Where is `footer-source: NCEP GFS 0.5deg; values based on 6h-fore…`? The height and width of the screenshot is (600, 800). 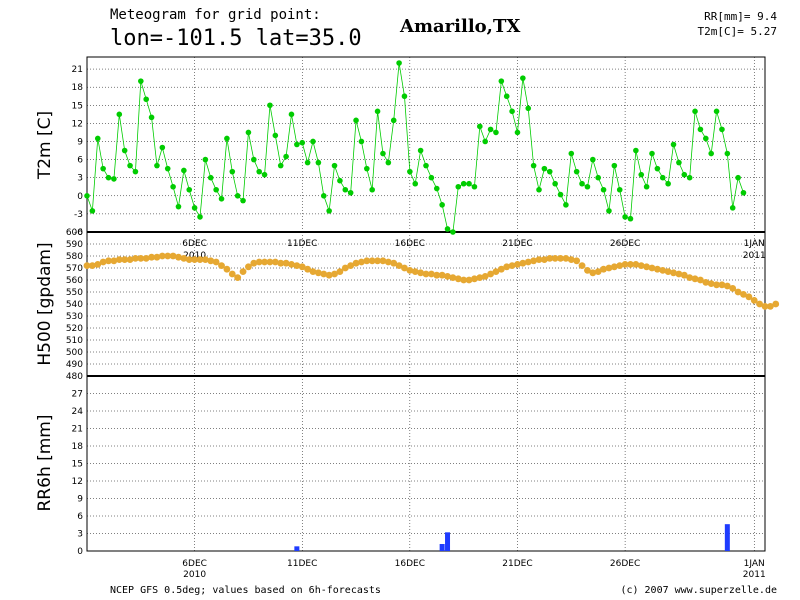
footer-source: NCEP GFS 0.5deg; values based on 6h-fore… is located at coordinates (245, 590).